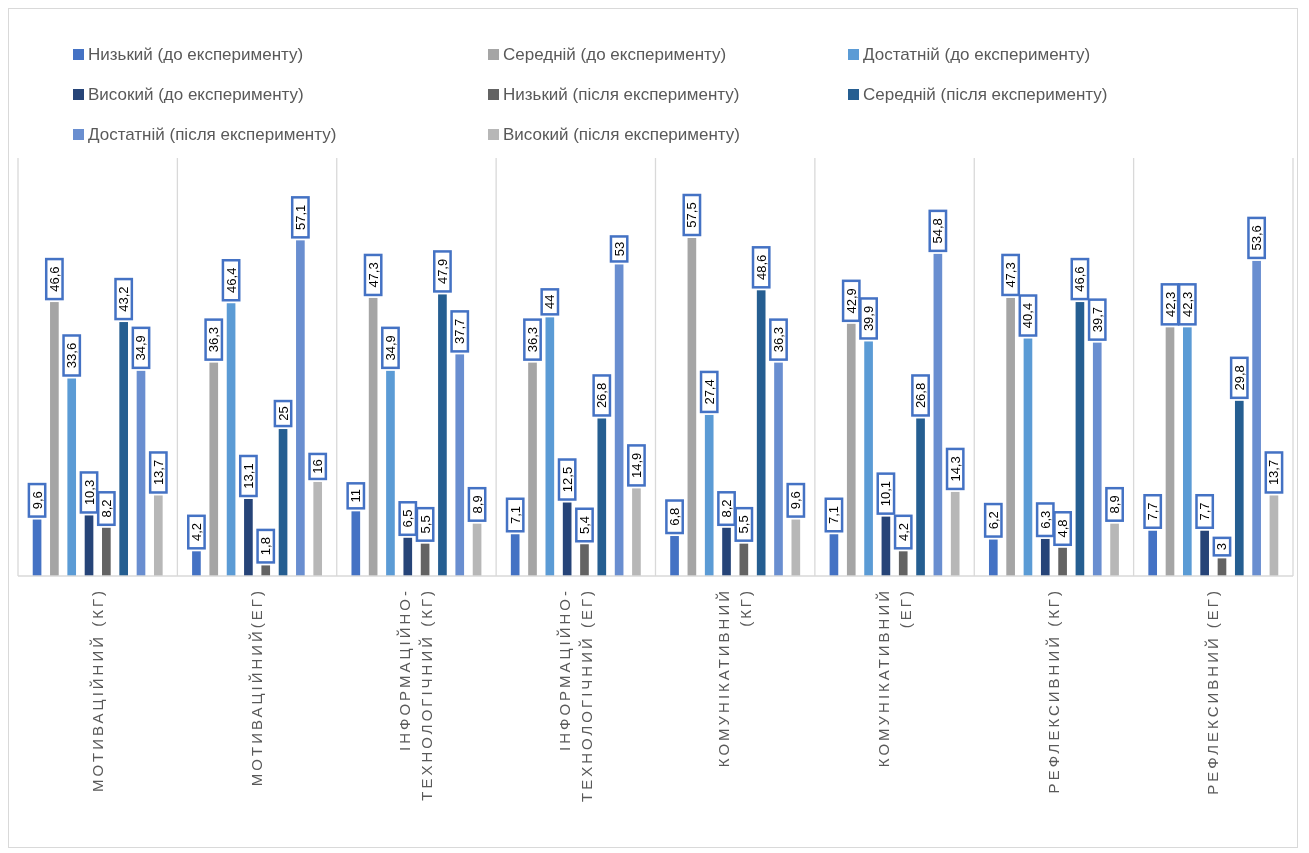  What do you see at coordinates (938, 231) in the screenshot?
I see `data-label: 54,8` at bounding box center [938, 231].